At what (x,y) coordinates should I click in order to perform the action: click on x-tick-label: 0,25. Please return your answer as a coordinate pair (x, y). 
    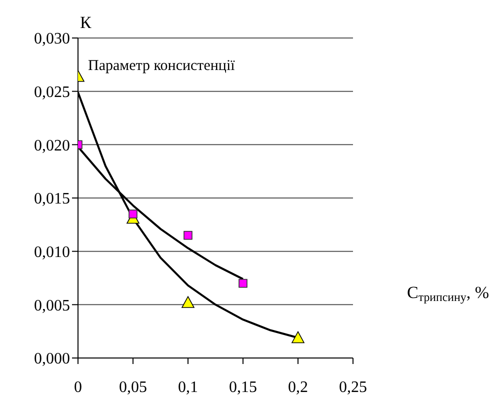
    Looking at the image, I should click on (353, 387).